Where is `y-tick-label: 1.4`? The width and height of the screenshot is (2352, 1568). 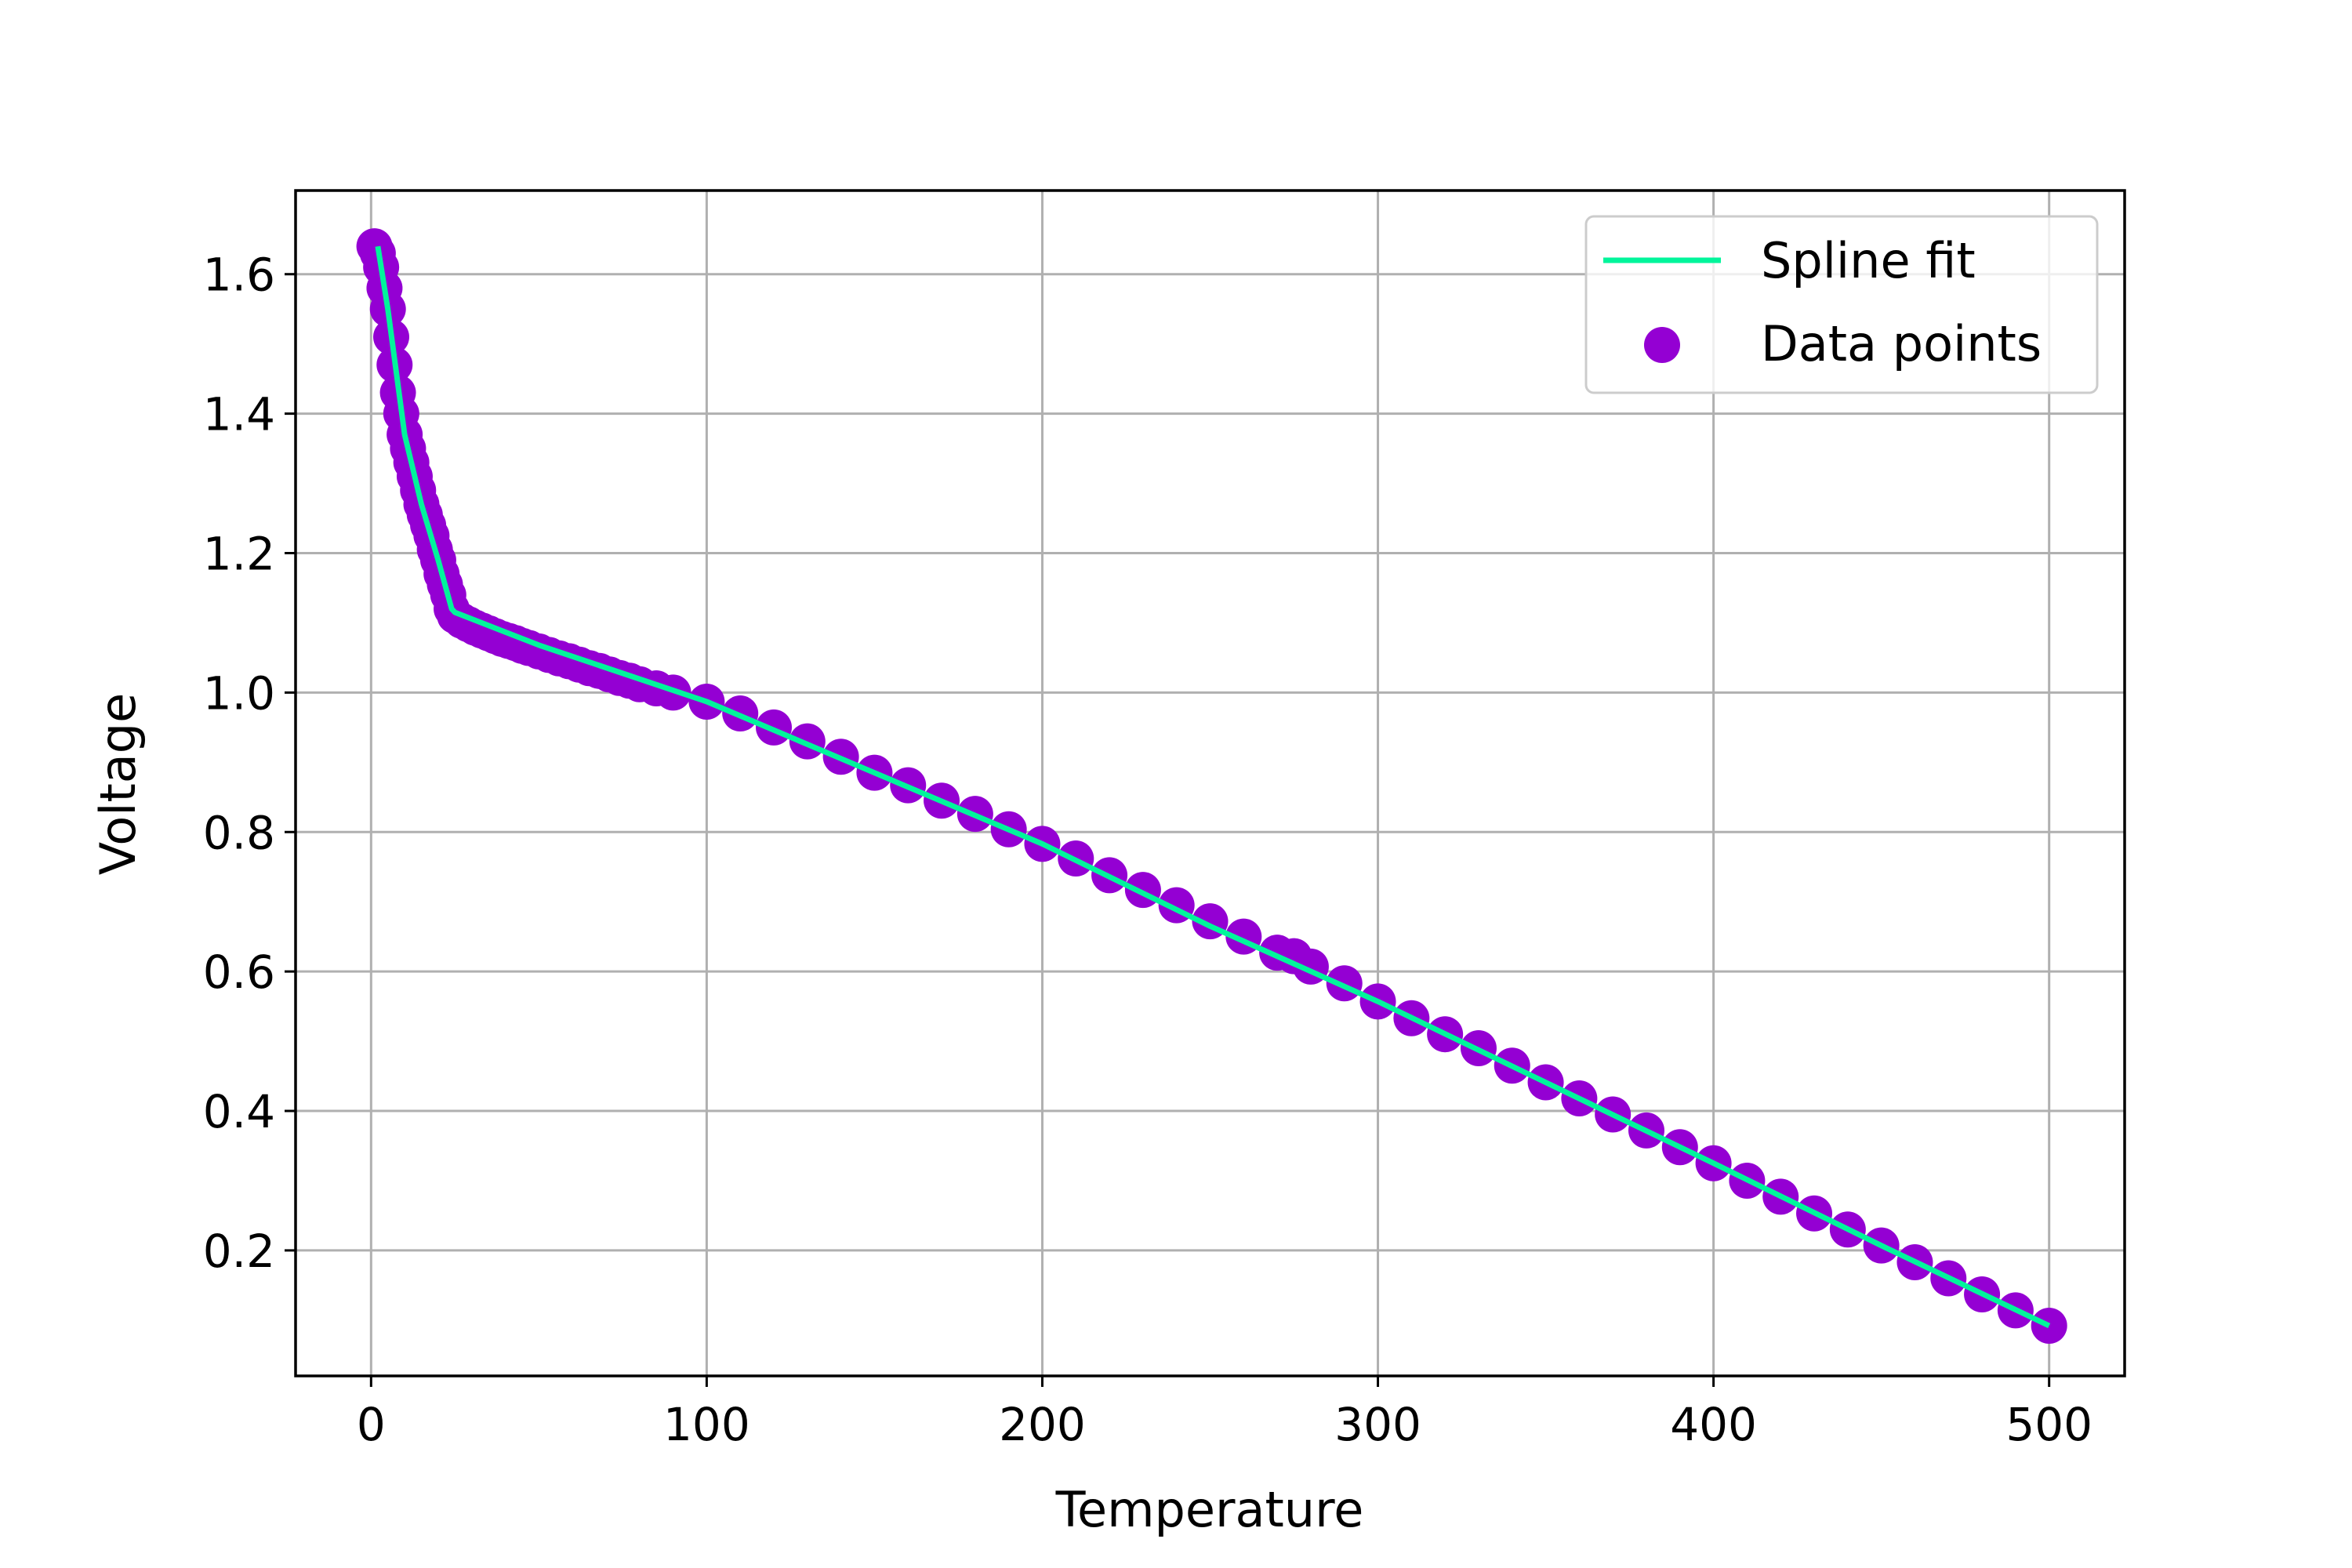
y-tick-label: 1.4 is located at coordinates (239, 414).